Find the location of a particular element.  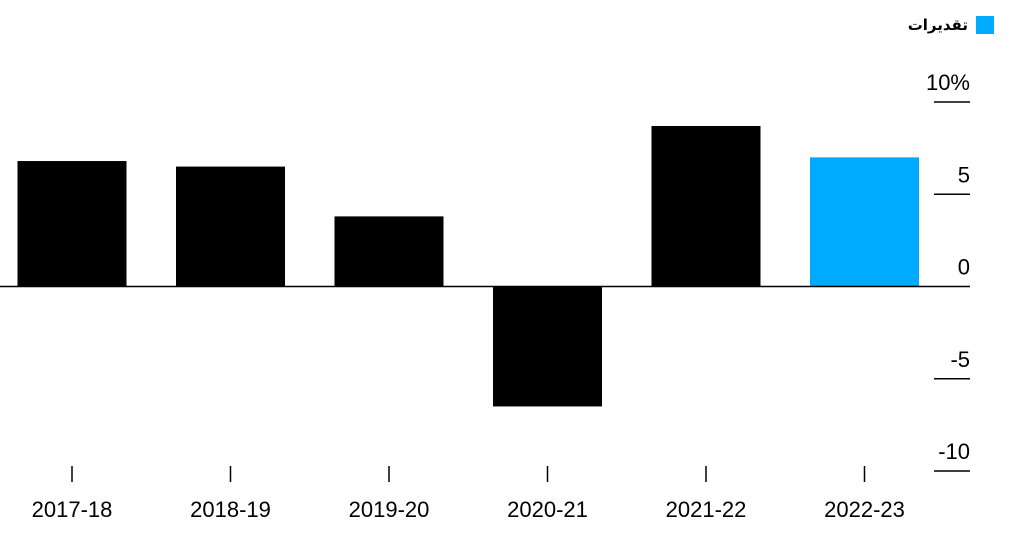

x-tick-label-2022-23: 2022-23 is located at coordinates (864, 509).